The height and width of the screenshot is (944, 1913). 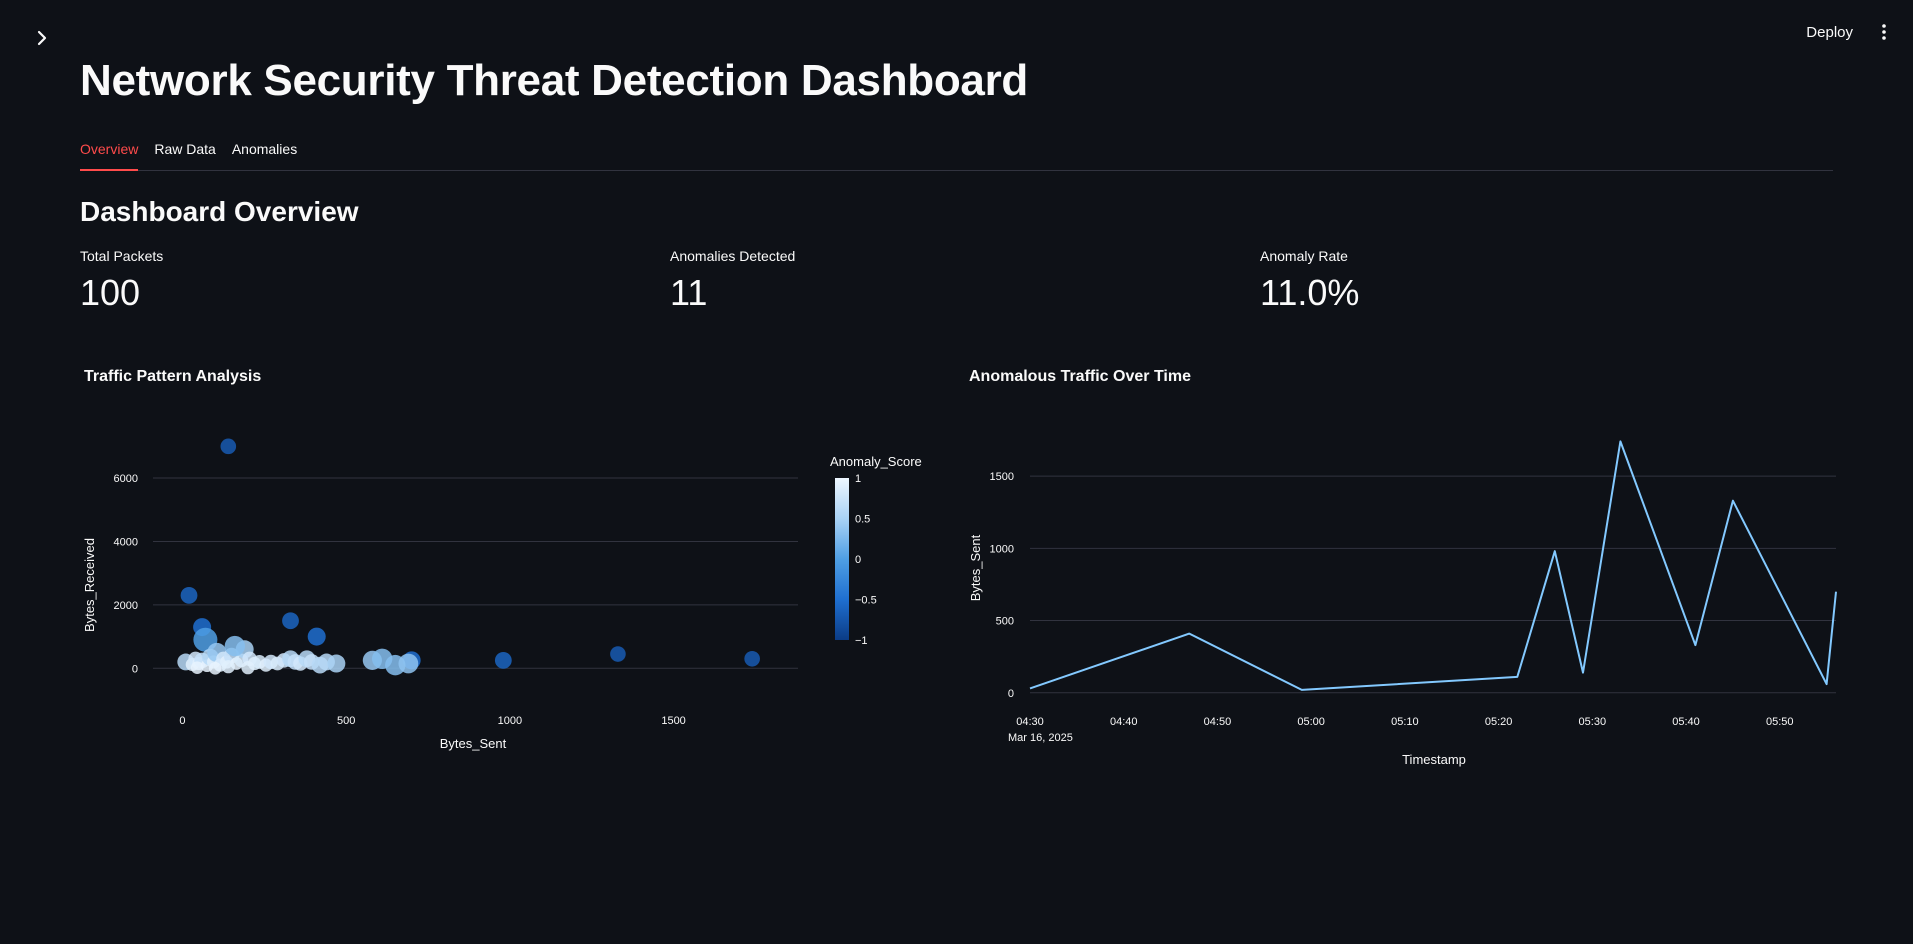 I want to click on x-tick-label: 04:50, so click(x=1218, y=722).